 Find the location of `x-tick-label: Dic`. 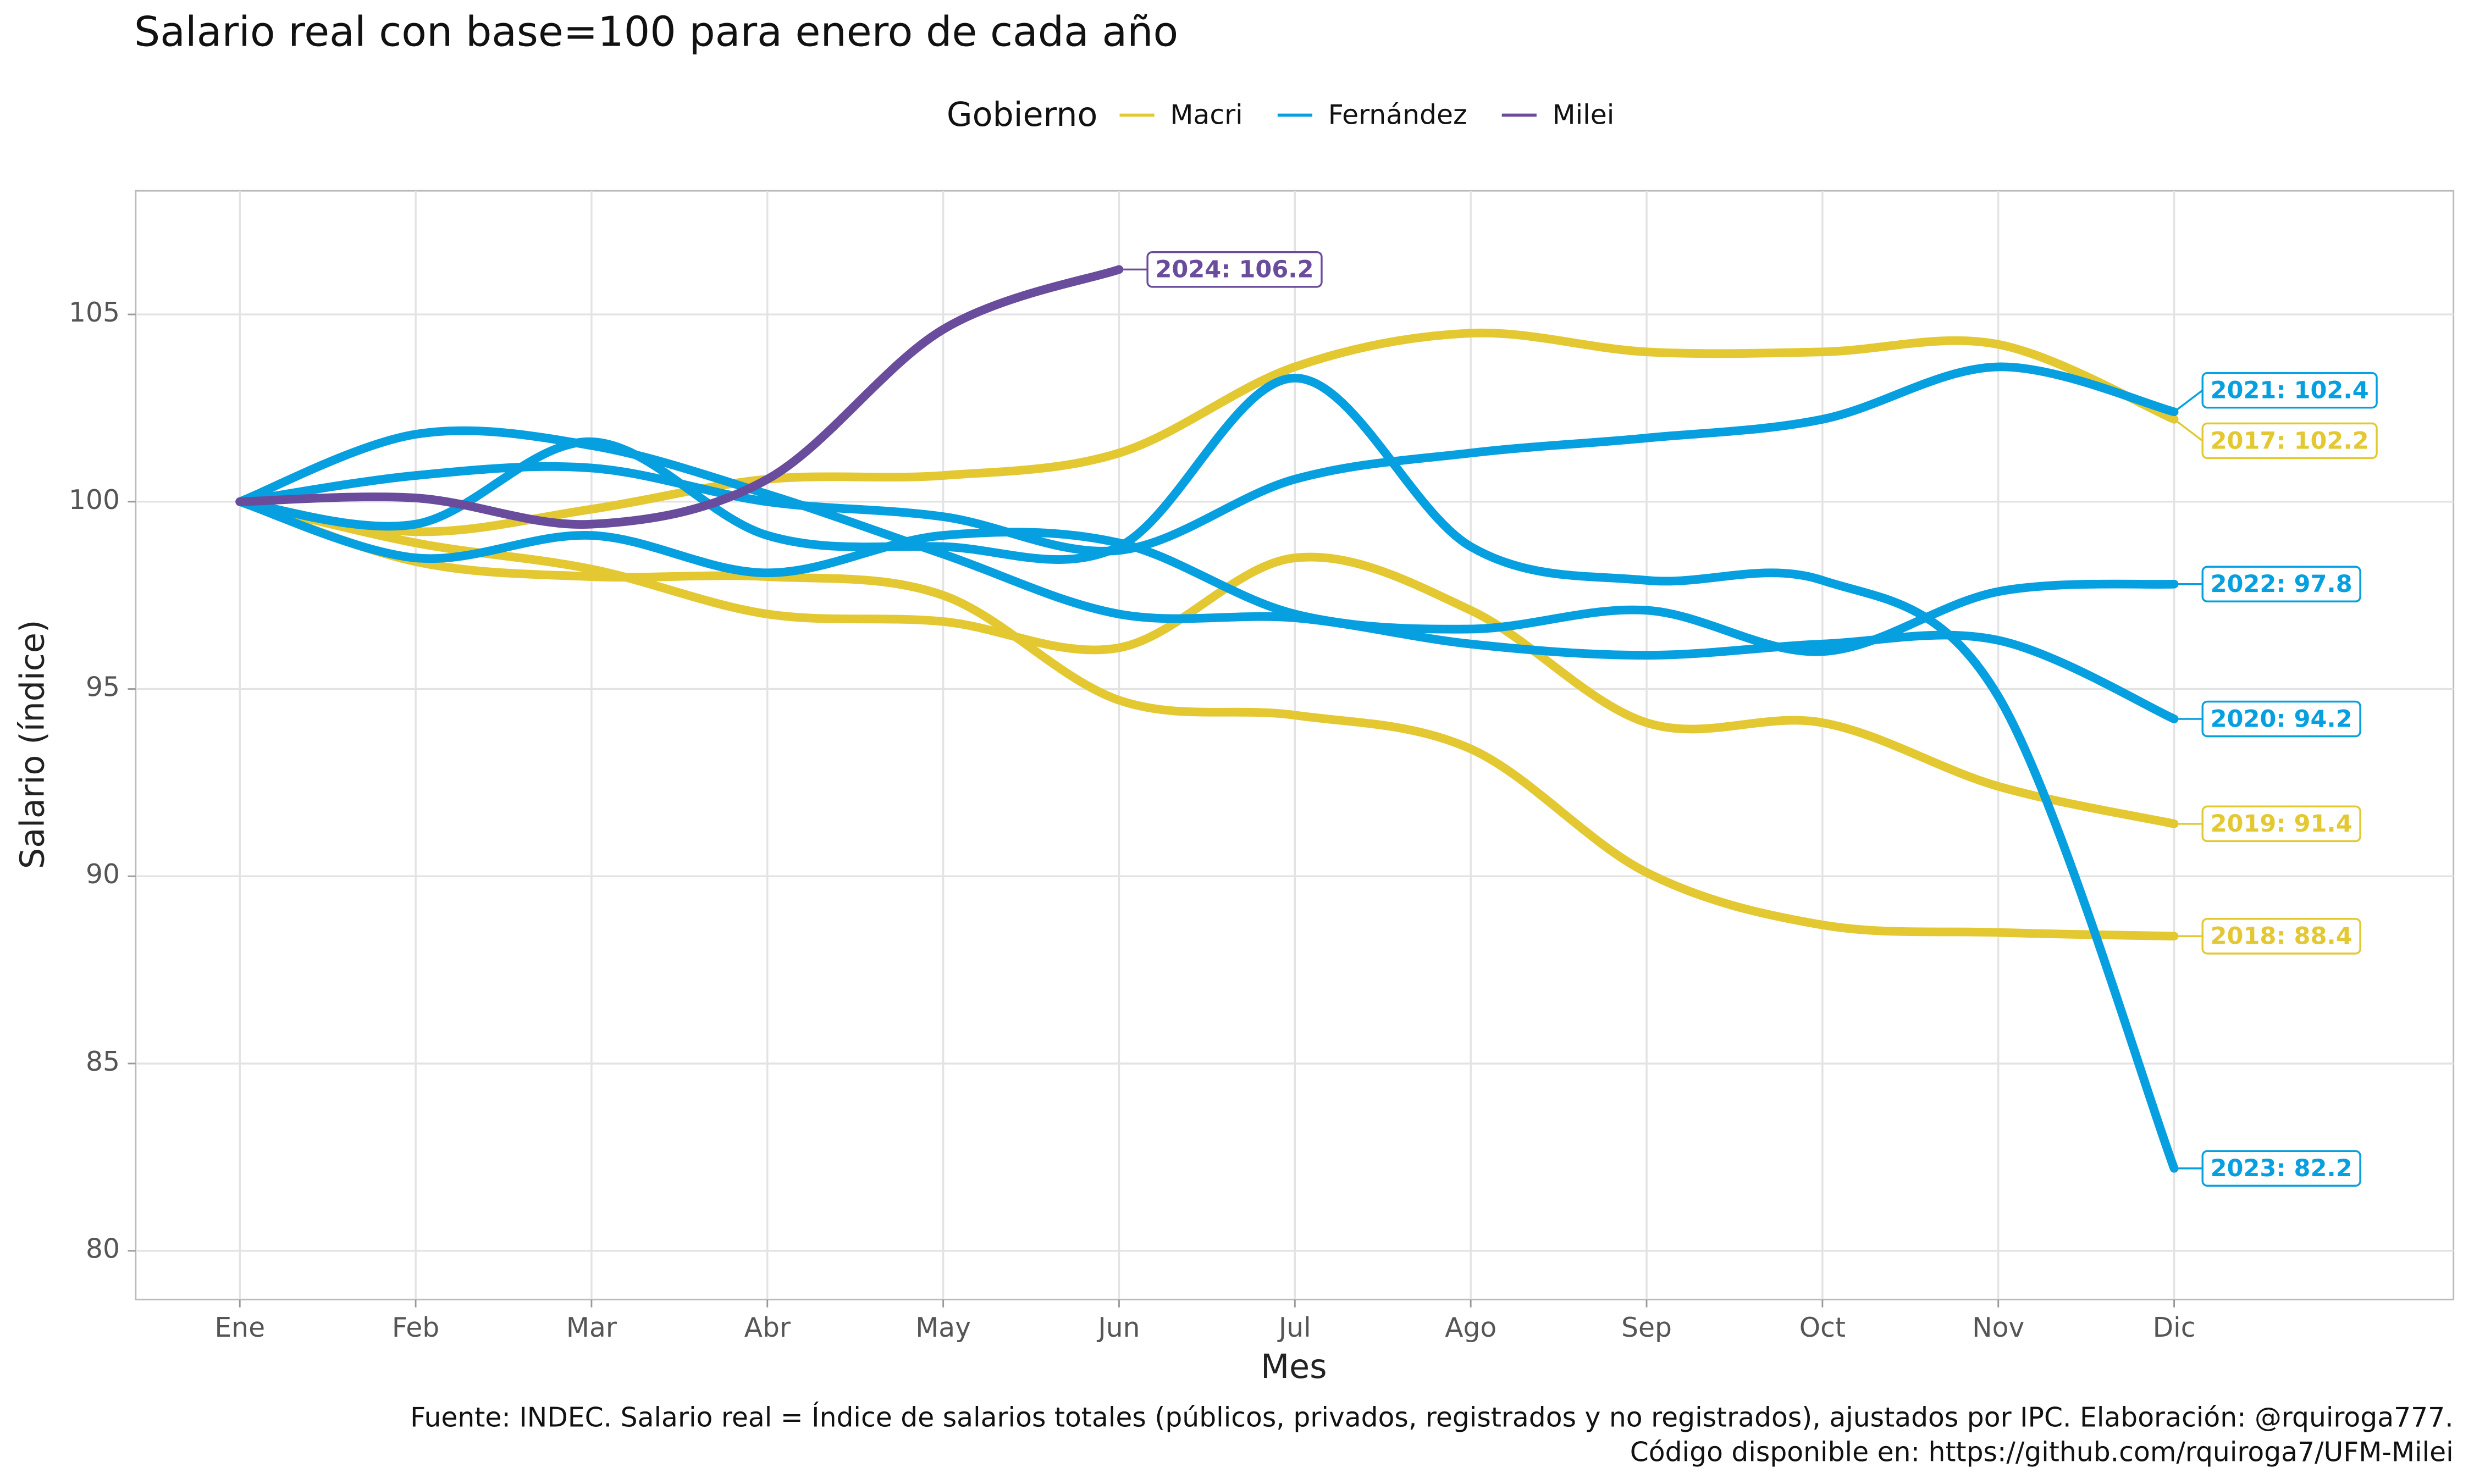

x-tick-label: Dic is located at coordinates (2174, 1327).